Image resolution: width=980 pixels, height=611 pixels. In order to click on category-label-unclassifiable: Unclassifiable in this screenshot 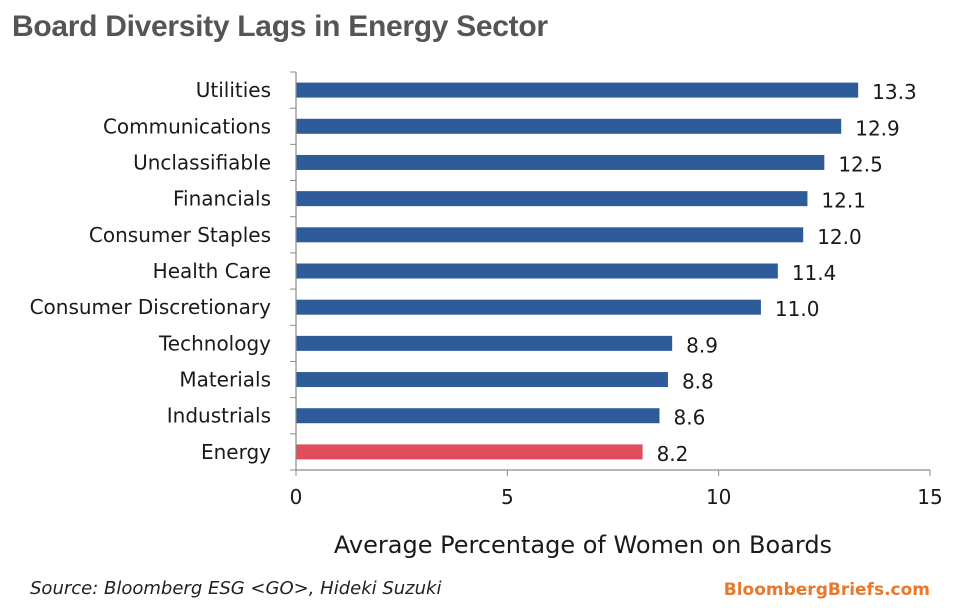, I will do `click(202, 162)`.